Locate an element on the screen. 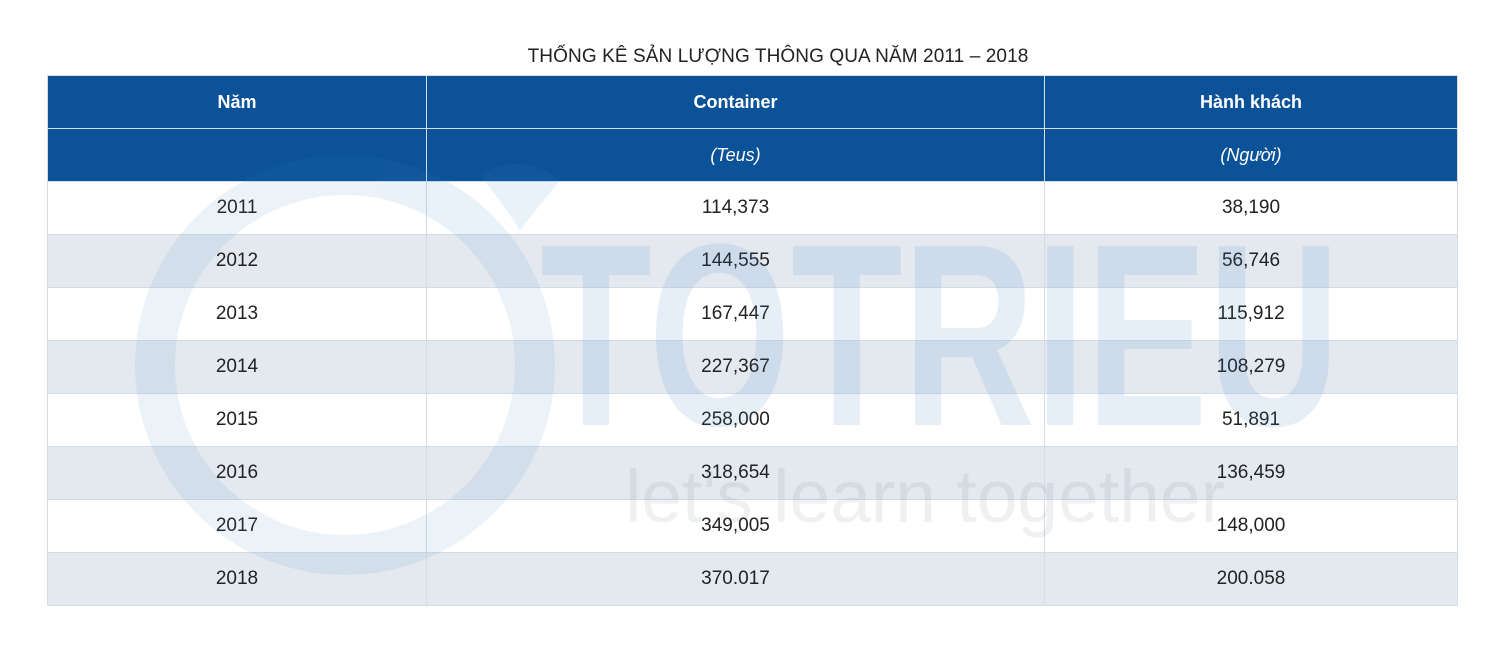 This screenshot has width=1500, height=648. cell-passengers: 200.058 is located at coordinates (1251, 579).